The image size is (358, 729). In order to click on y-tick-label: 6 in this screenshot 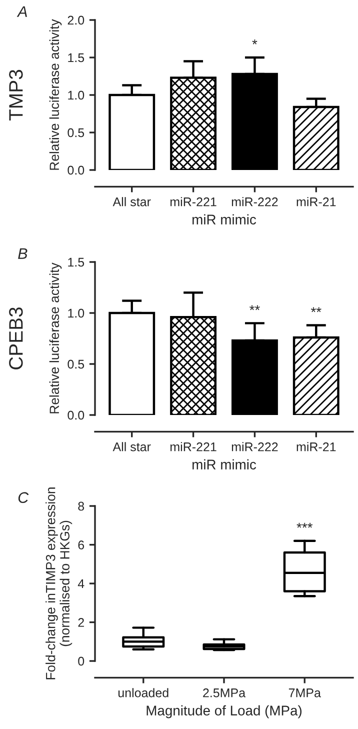, I will do `click(81, 545)`.